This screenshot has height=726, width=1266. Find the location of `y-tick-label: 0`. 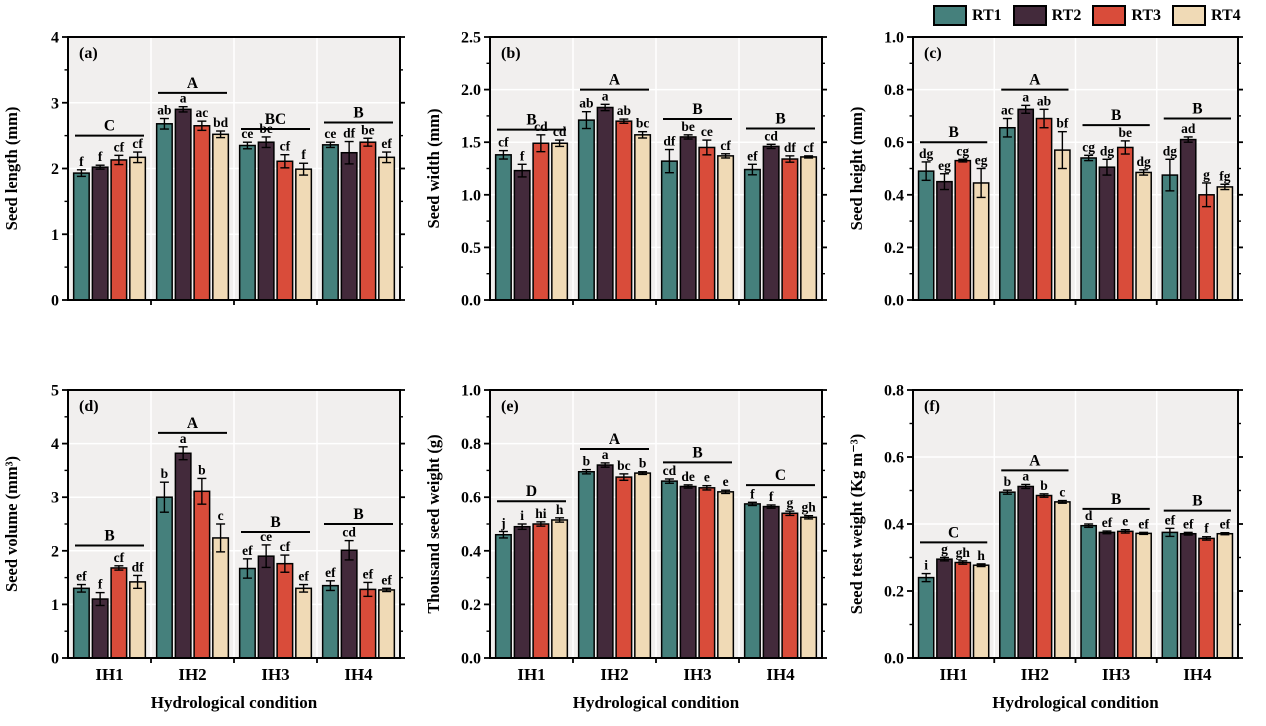

y-tick-label: 0 is located at coordinates (55, 301).